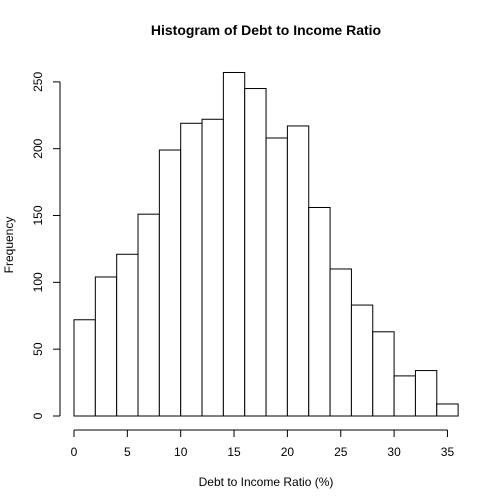 The height and width of the screenshot is (504, 504). What do you see at coordinates (288, 452) in the screenshot?
I see `x-tick-label: 20` at bounding box center [288, 452].